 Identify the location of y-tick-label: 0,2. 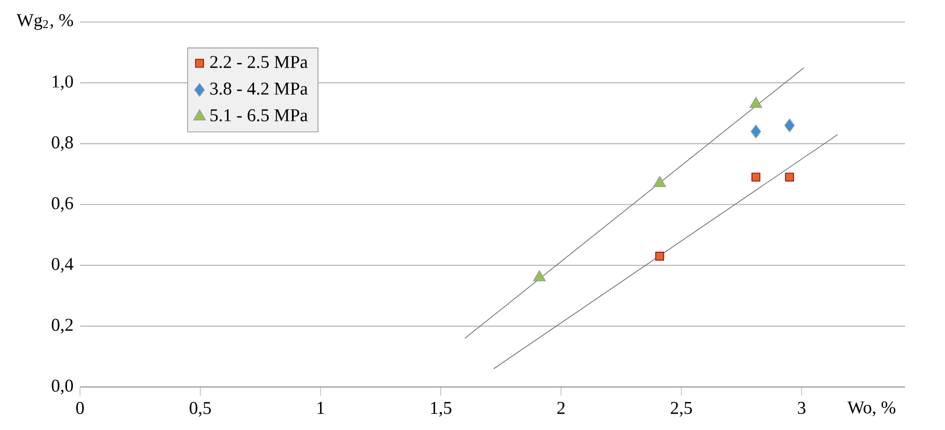
(62, 326).